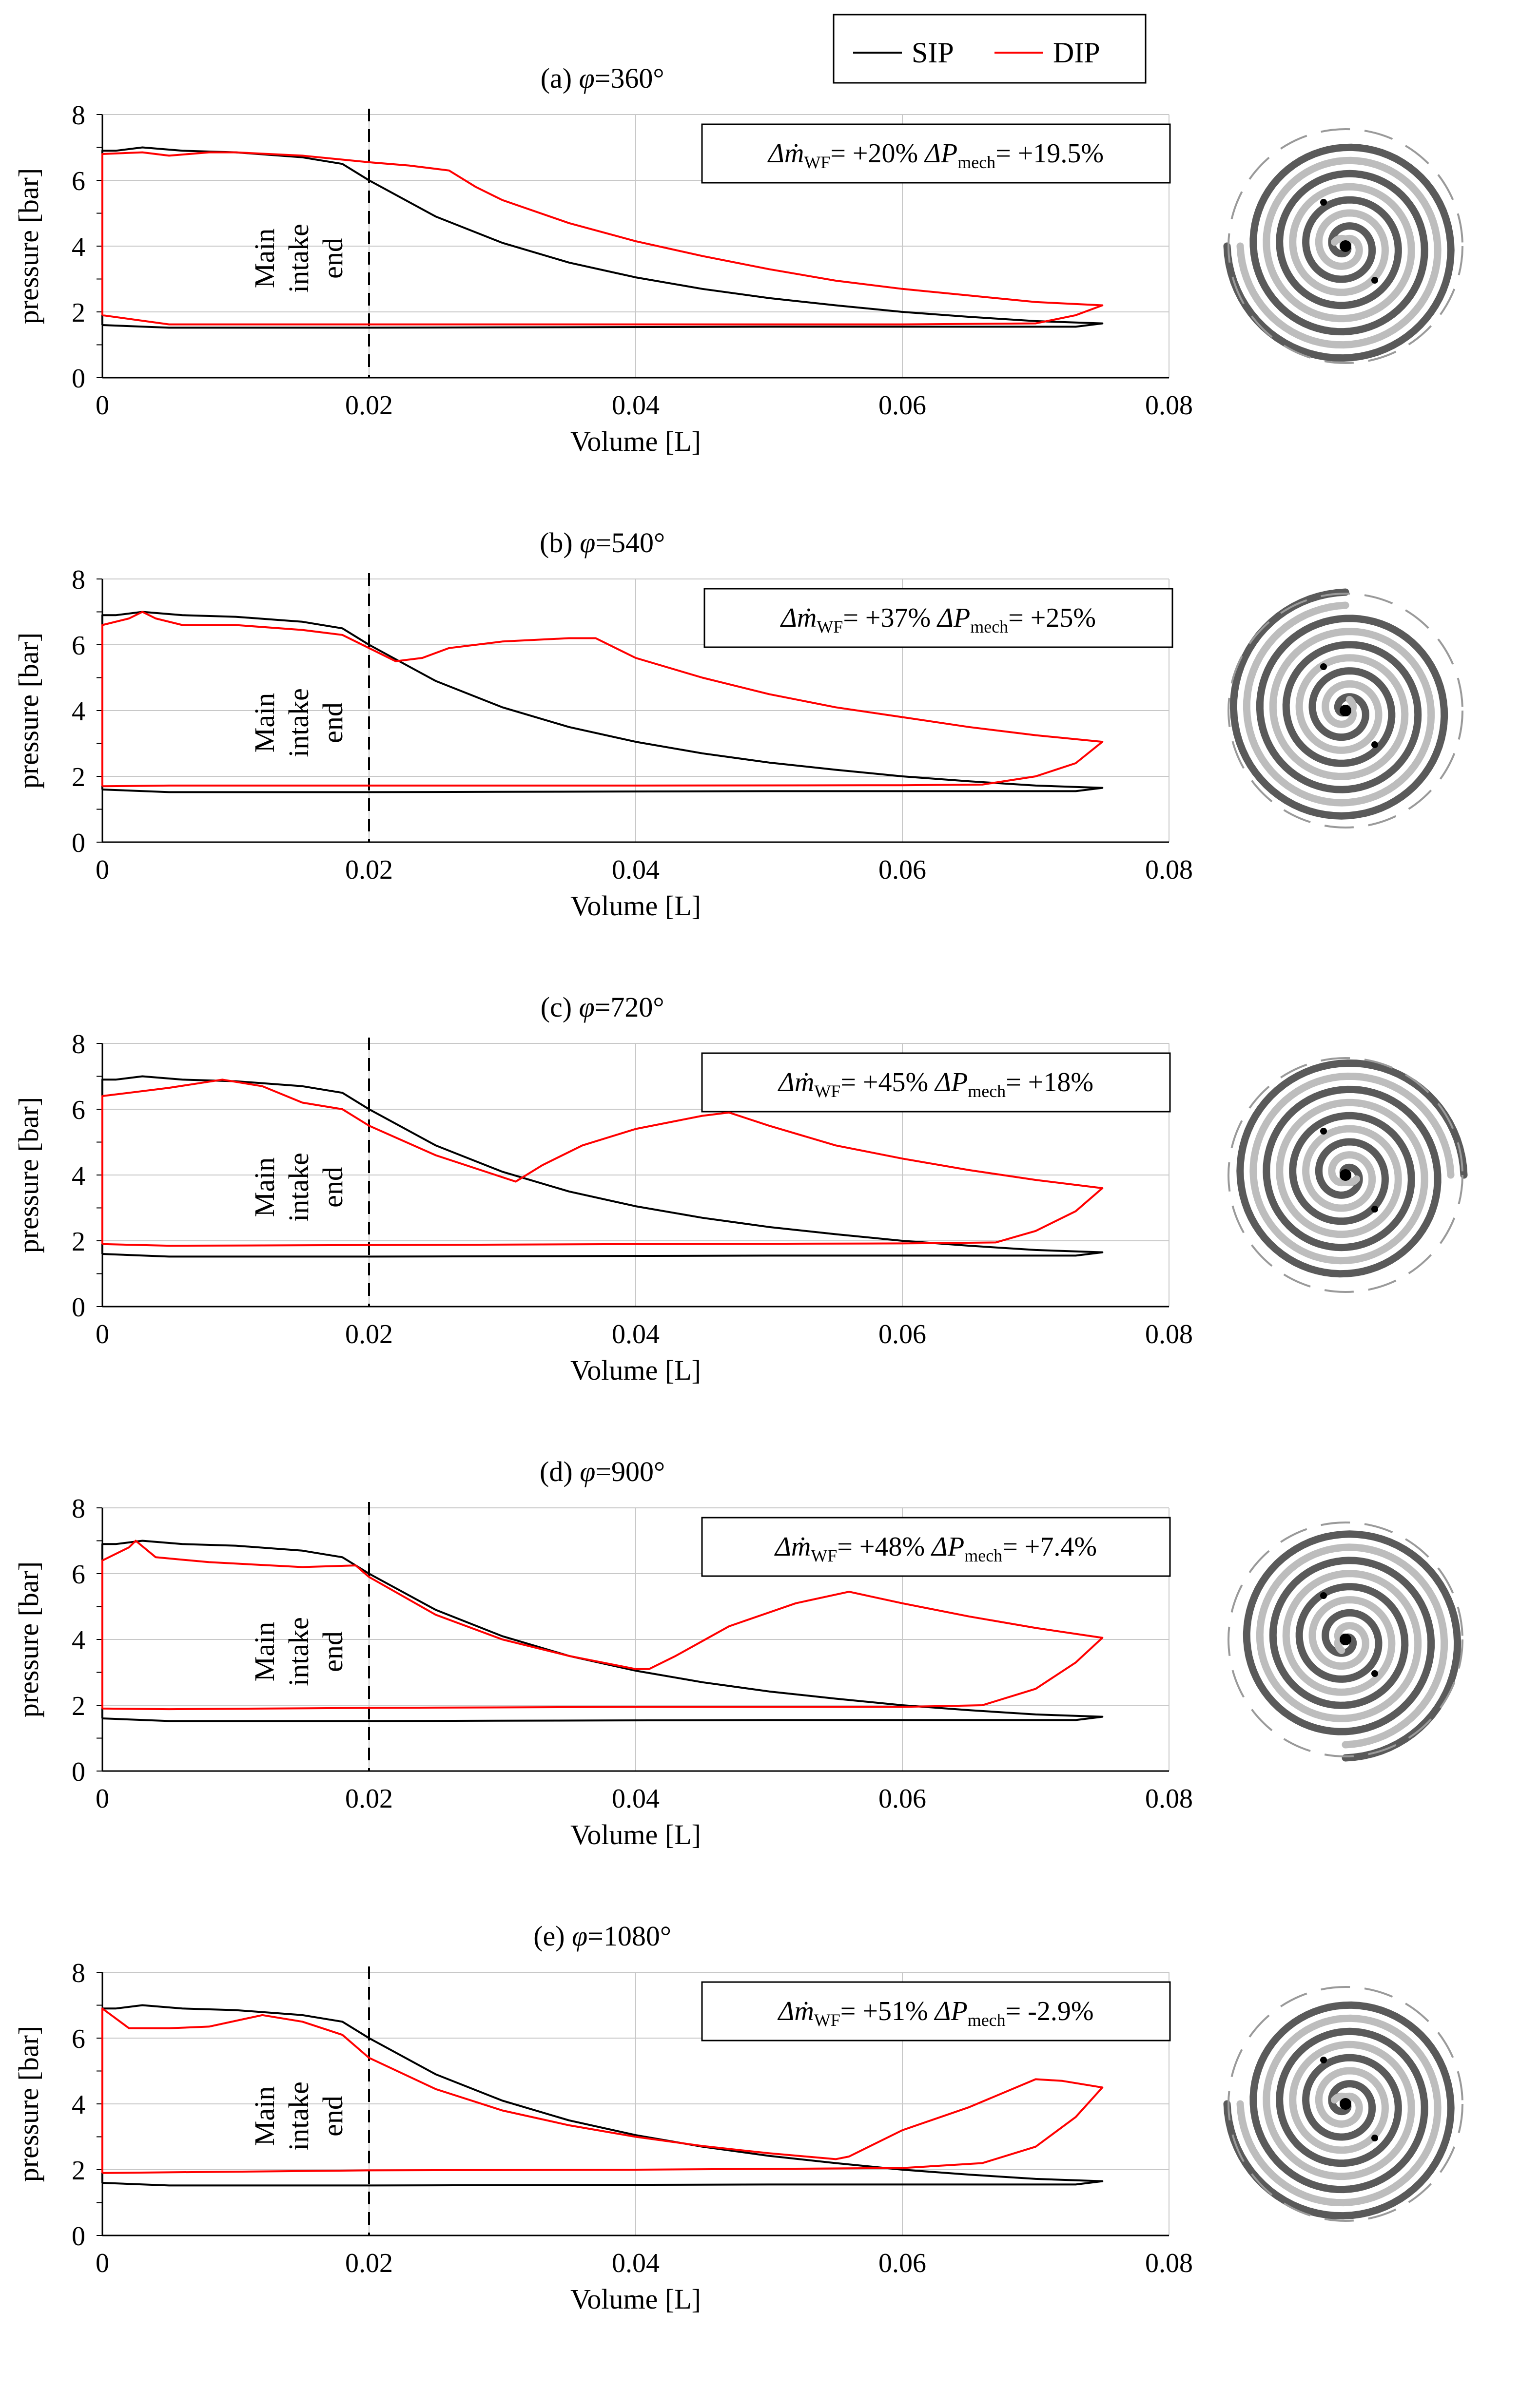  I want to click on y-tick-label-3-2: 4, so click(78, 1640).